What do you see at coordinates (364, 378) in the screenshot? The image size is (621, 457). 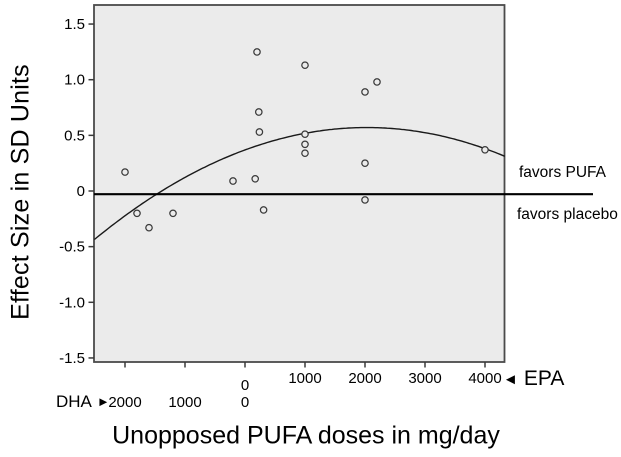 I see `epa-tick-label: 2000` at bounding box center [364, 378].